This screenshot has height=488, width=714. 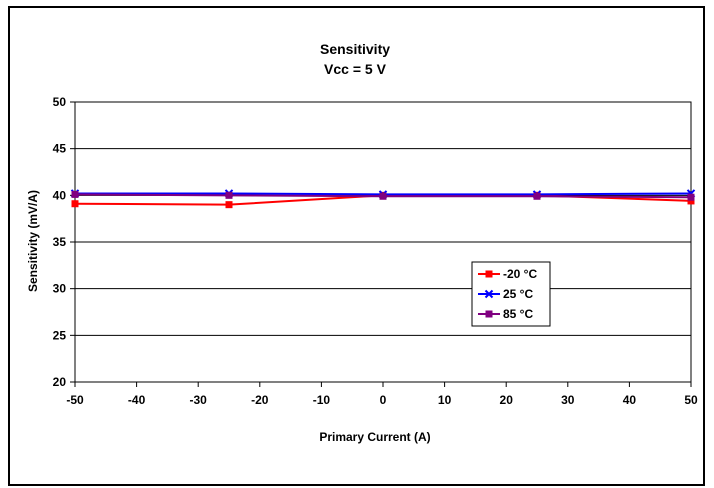 What do you see at coordinates (60, 242) in the screenshot?
I see `y-tick-label: 35` at bounding box center [60, 242].